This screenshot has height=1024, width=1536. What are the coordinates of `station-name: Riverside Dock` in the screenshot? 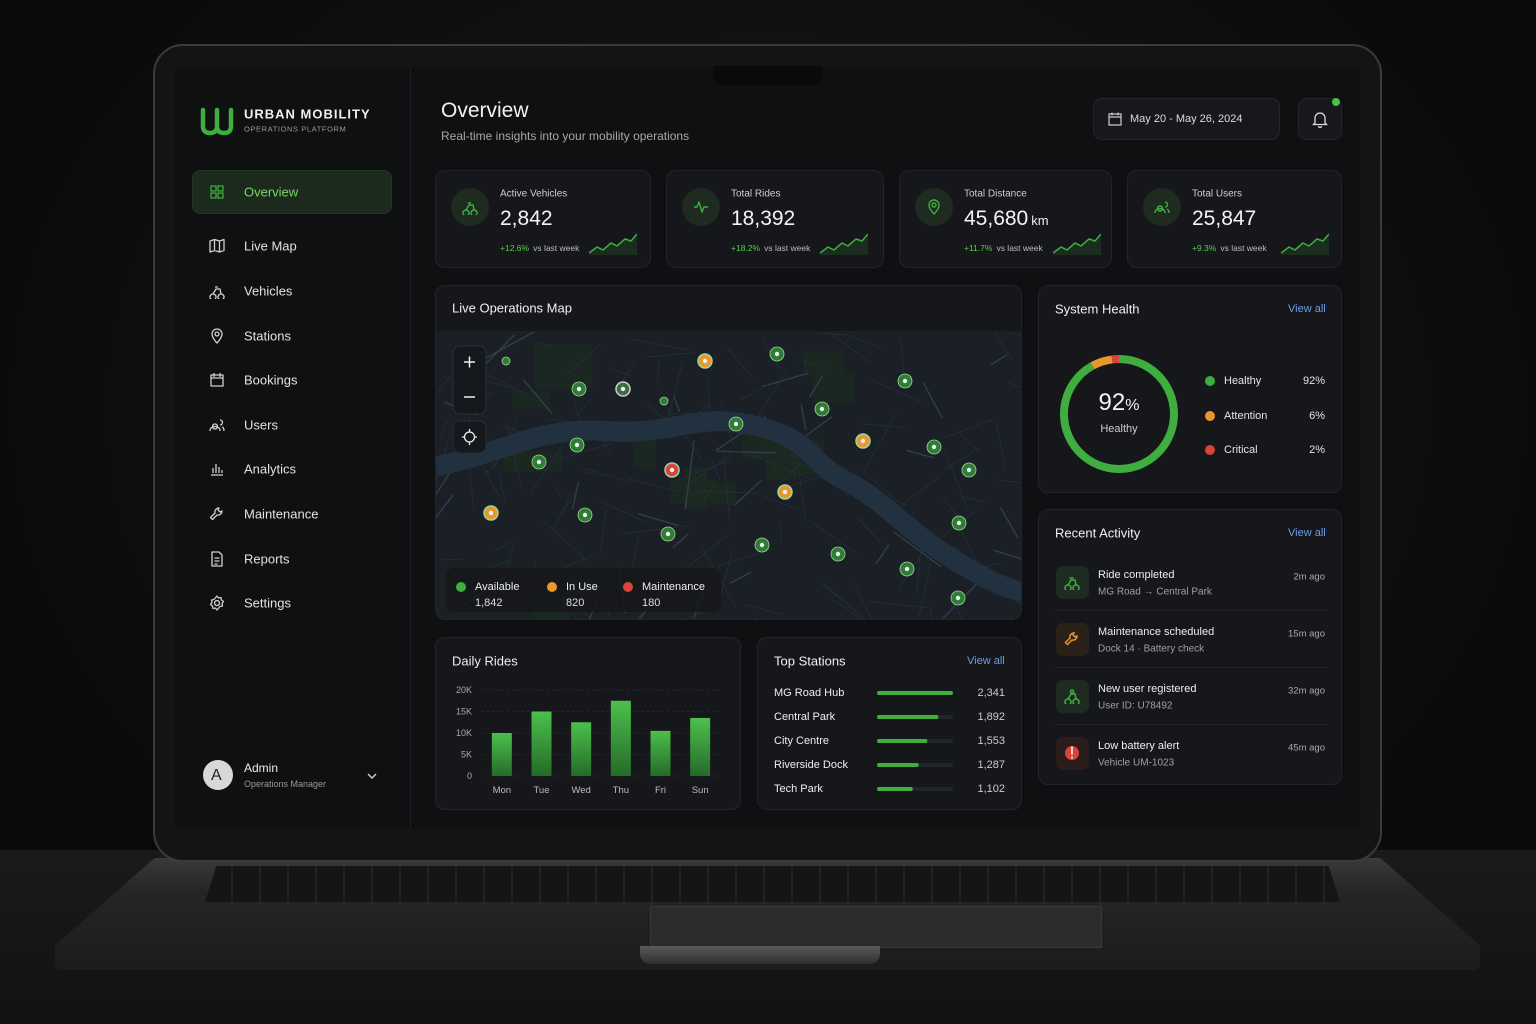 It's located at (811, 765).